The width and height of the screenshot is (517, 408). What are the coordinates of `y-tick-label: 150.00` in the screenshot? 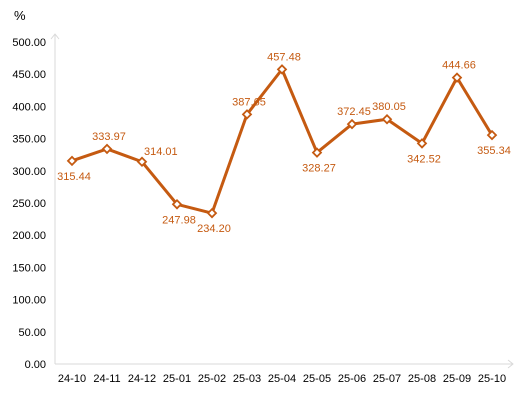 It's located at (29, 268).